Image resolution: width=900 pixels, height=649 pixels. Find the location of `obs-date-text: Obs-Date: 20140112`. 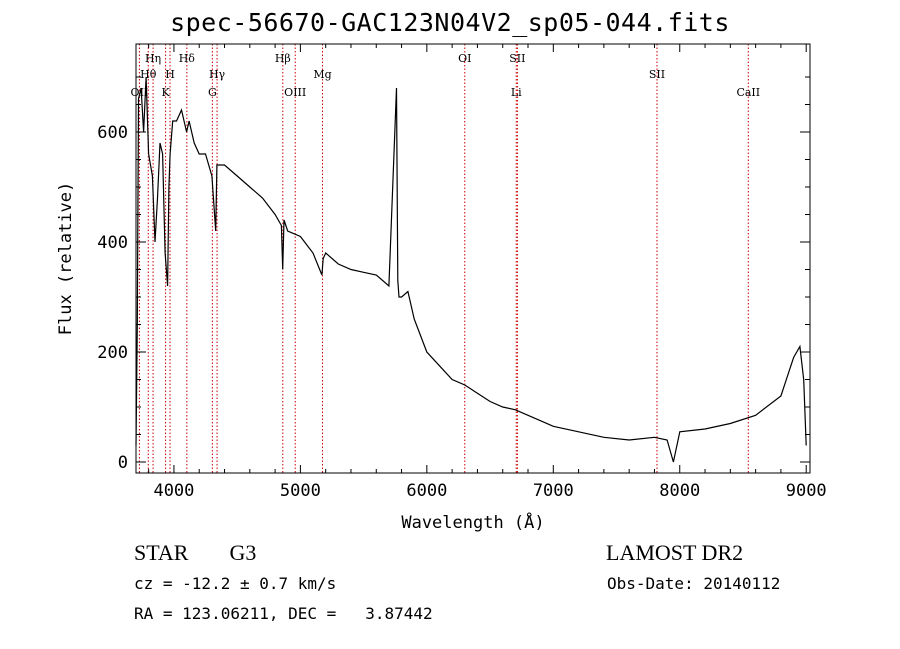

obs-date-text: Obs-Date: 20140112 is located at coordinates (694, 583).